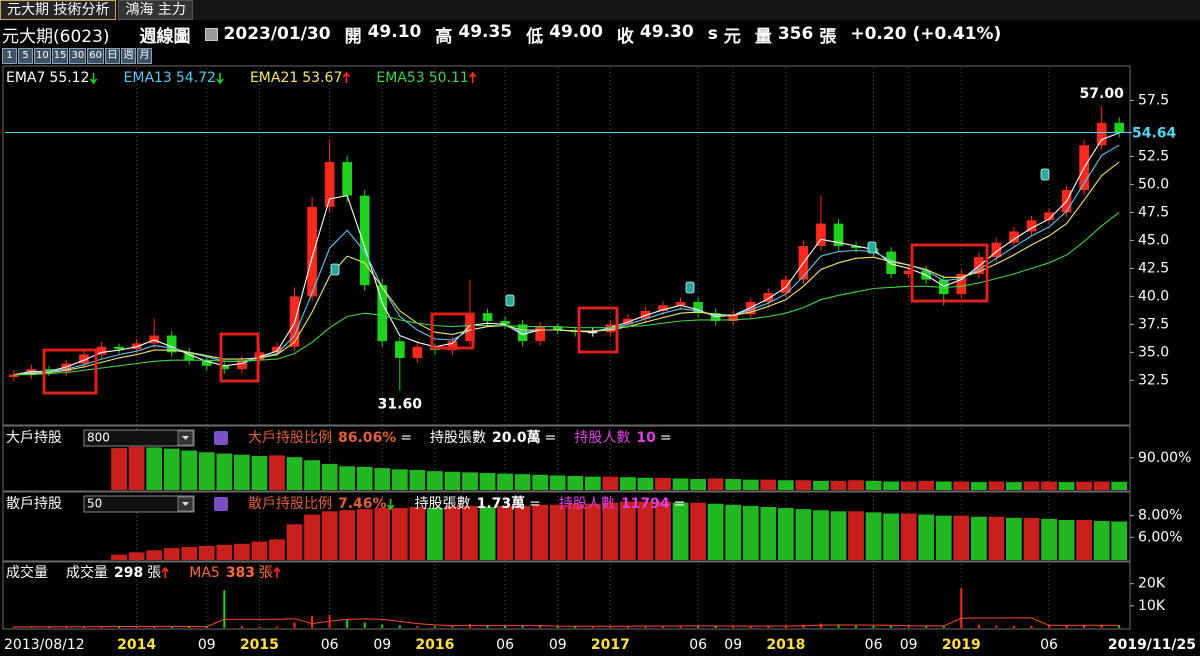  Describe the element at coordinates (44, 645) in the screenshot. I see `x-tick-label: 2013/08/12` at that location.